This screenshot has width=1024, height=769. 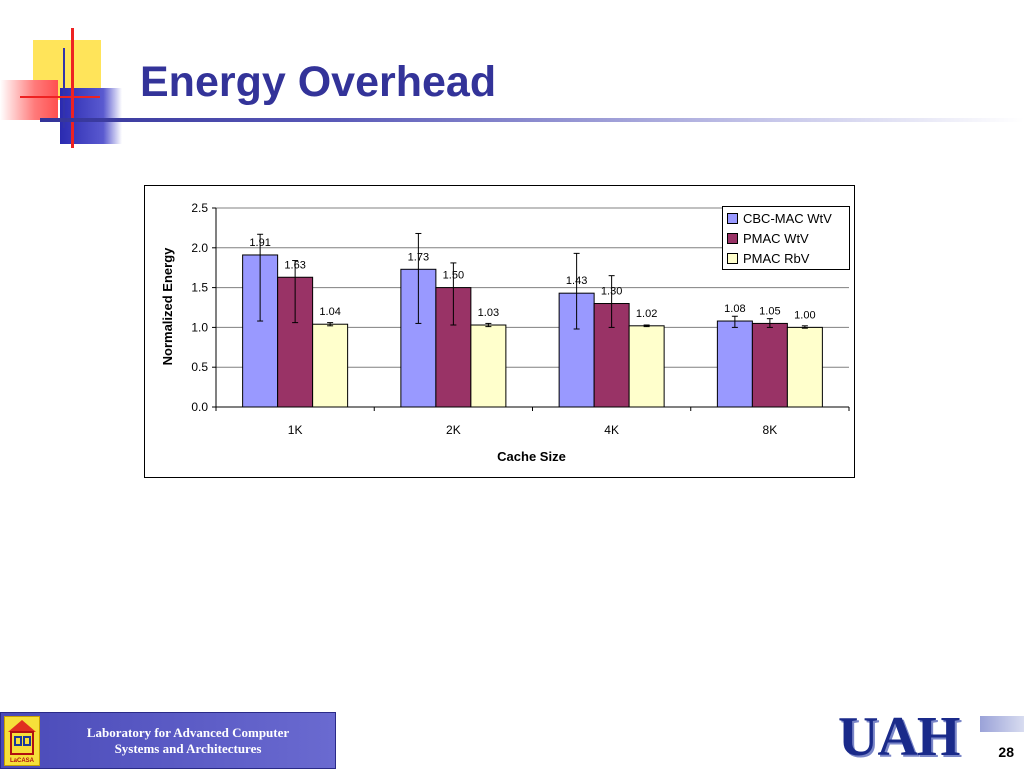 What do you see at coordinates (804, 367) in the screenshot?
I see `bar-pmac-rbv-8k` at bounding box center [804, 367].